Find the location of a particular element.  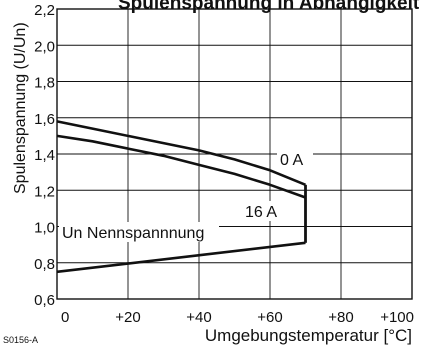

x-tick-label: +20 is located at coordinates (127, 317).